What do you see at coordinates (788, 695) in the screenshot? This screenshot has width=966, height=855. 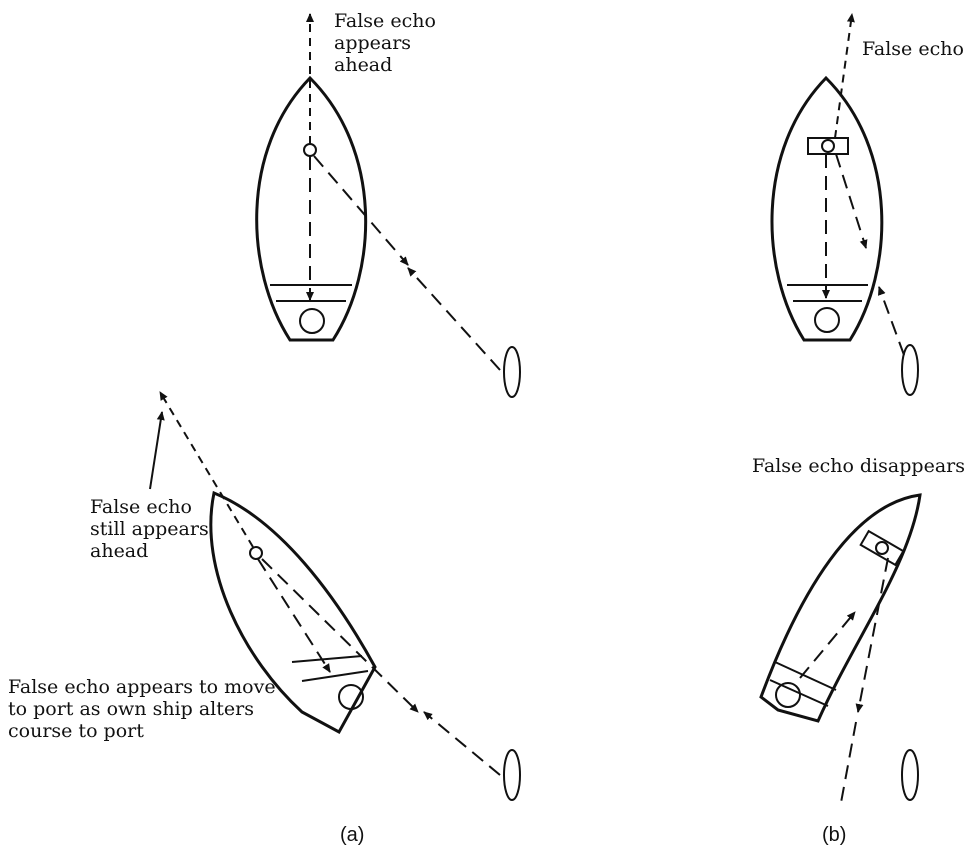 I see `ship-b-bottom-funnel` at bounding box center [788, 695].